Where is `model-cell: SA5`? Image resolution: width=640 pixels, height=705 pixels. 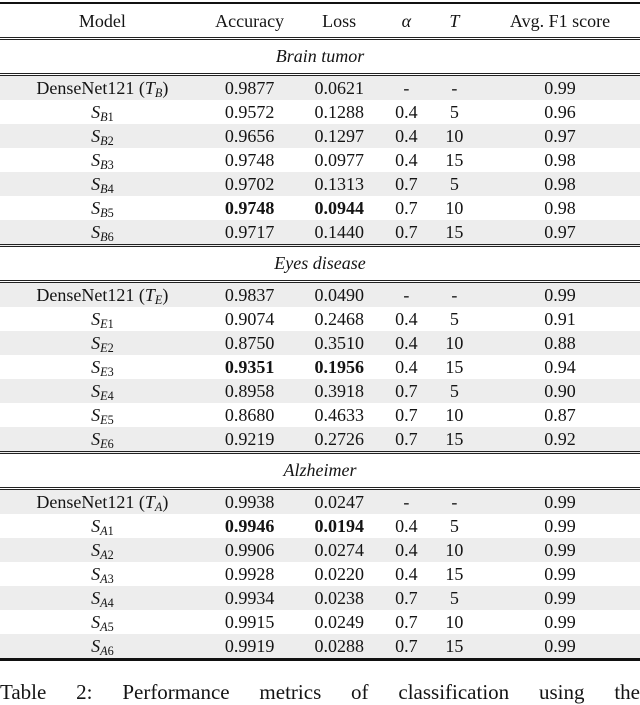 model-cell: SA5 is located at coordinates (102, 622).